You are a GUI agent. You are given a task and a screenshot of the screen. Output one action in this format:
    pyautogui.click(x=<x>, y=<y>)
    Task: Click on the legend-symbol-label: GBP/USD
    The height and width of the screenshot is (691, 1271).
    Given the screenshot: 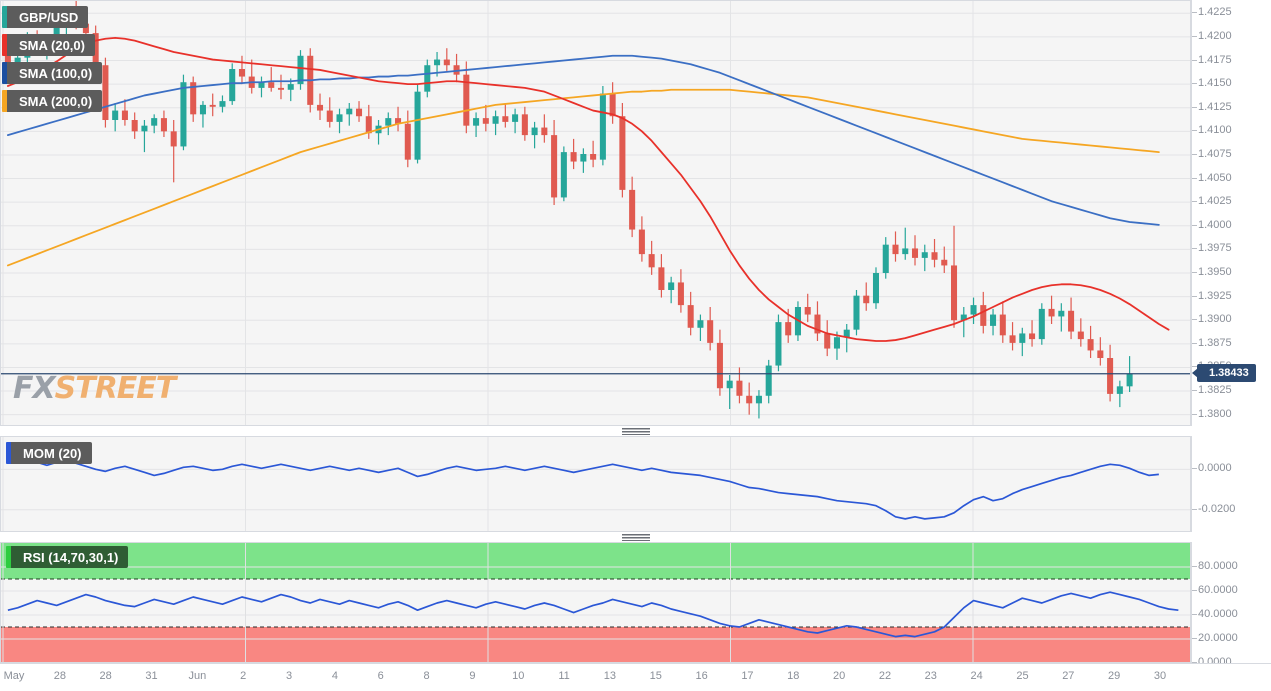 What is the action you would take?
    pyautogui.click(x=49, y=17)
    